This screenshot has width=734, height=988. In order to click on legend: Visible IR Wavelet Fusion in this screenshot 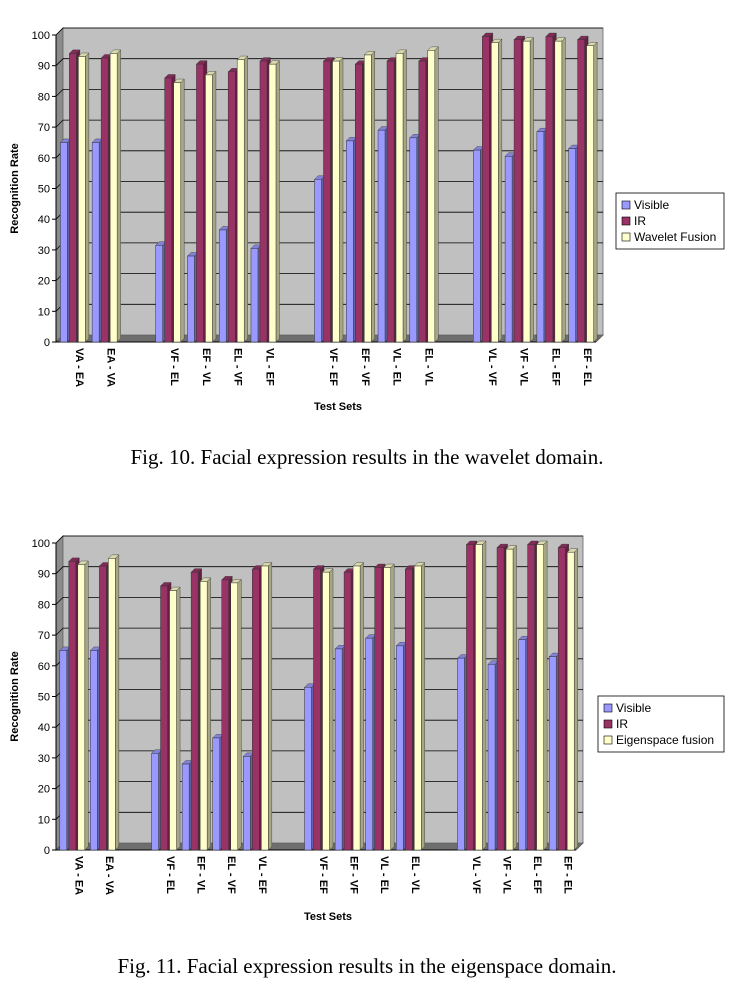, I will do `click(670, 221)`.